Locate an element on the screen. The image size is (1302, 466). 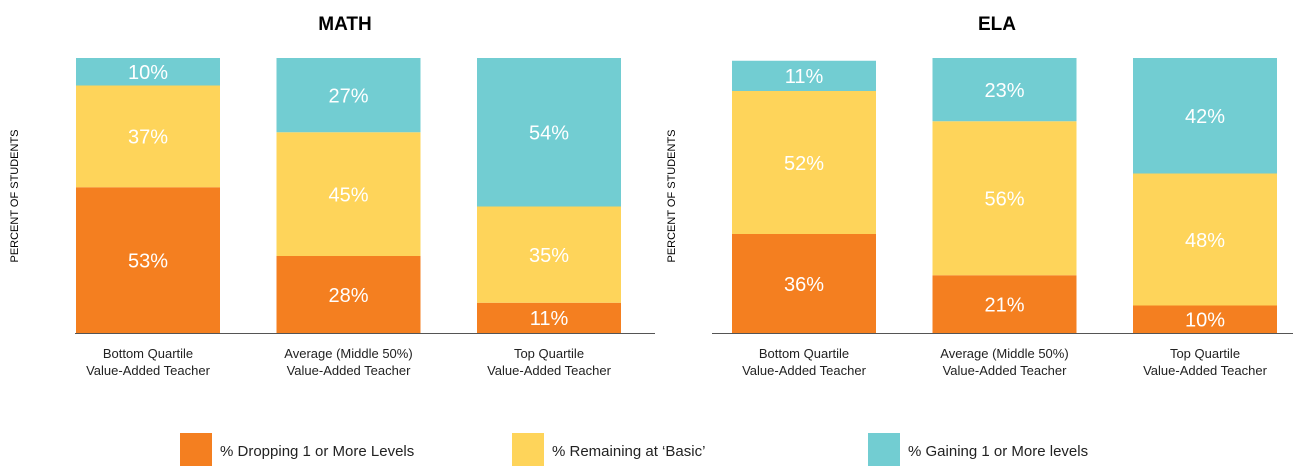
value-label: 56% is located at coordinates (1004, 200).